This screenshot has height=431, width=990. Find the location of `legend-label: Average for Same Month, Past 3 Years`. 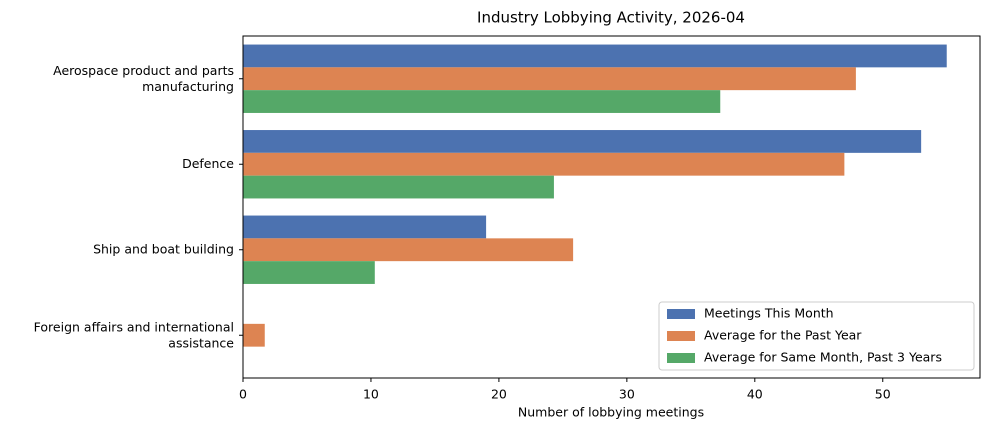

legend-label: Average for Same Month, Past 3 Years is located at coordinates (823, 357).